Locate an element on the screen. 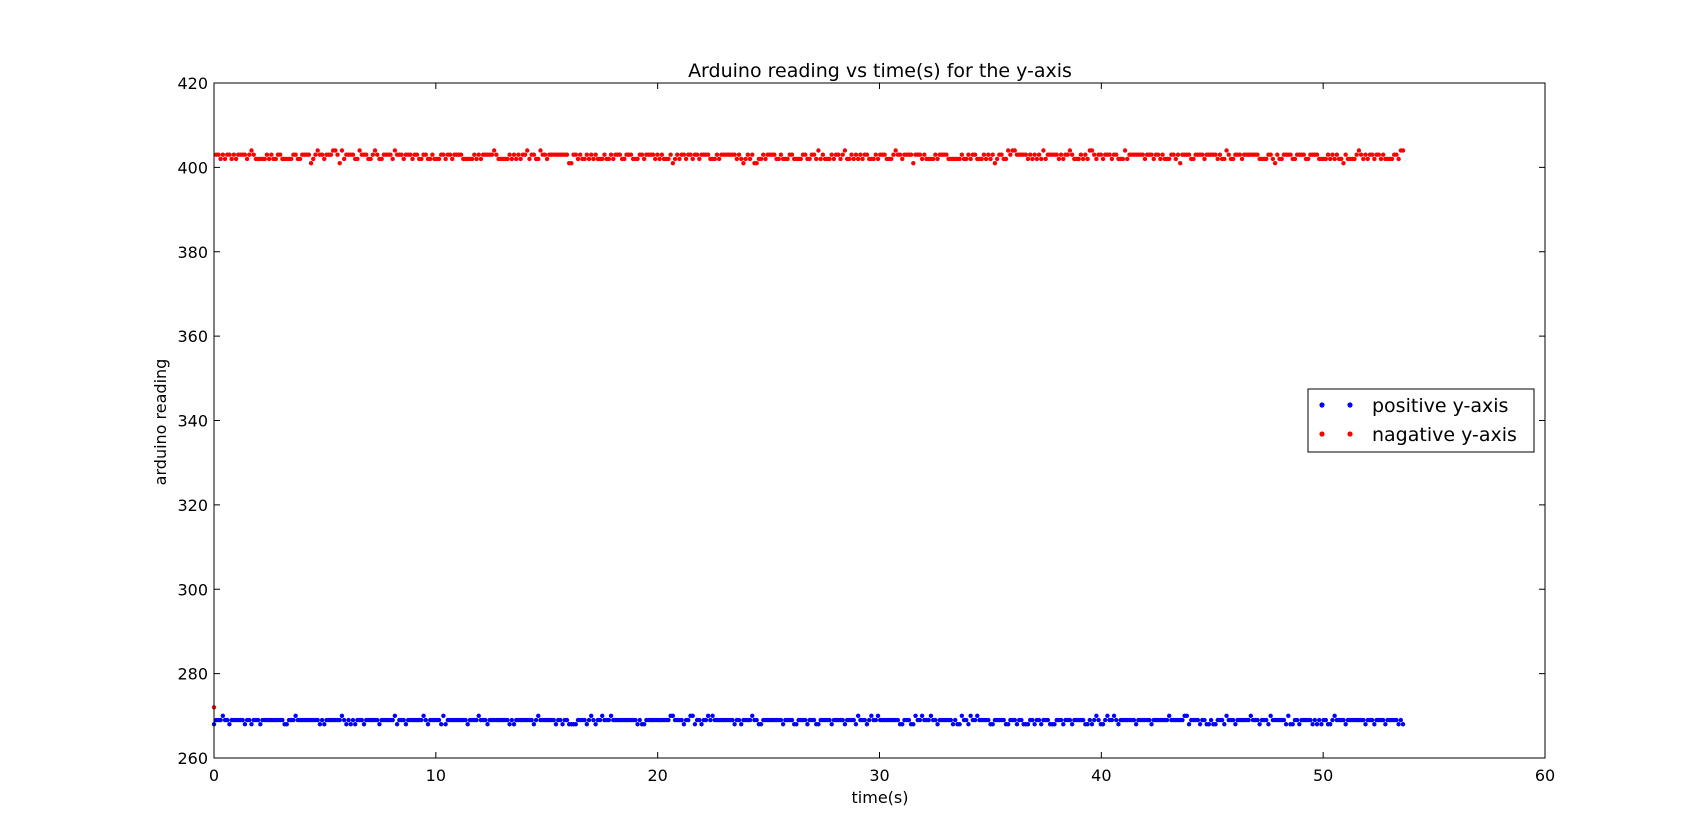 The image size is (1707, 838). y-tick-label: 380 is located at coordinates (192, 252).